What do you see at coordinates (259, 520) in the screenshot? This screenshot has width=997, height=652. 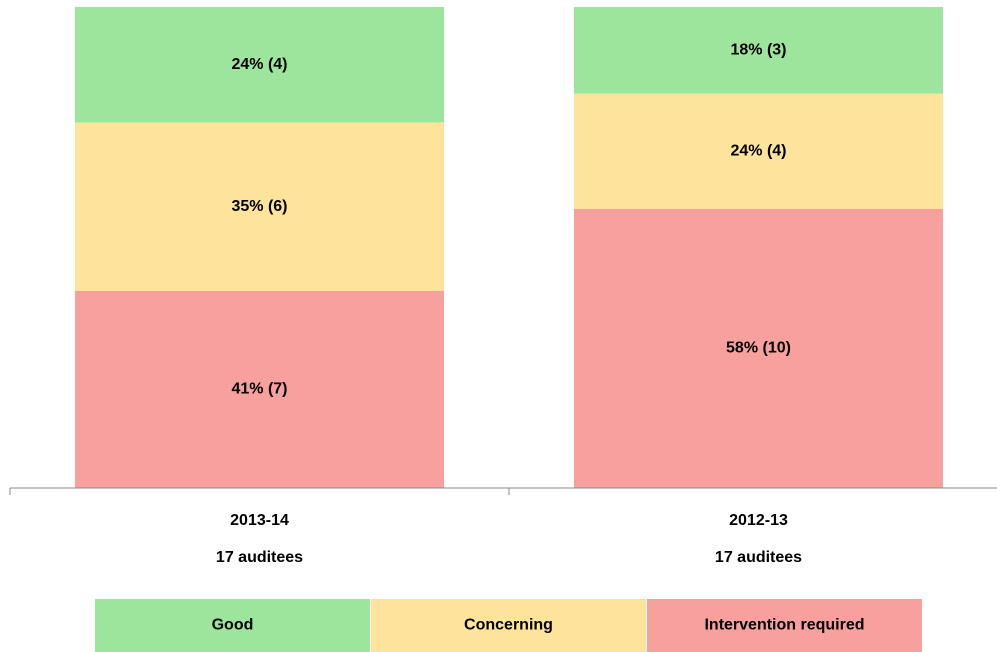 I see `x-tick-label: 2013-14` at bounding box center [259, 520].